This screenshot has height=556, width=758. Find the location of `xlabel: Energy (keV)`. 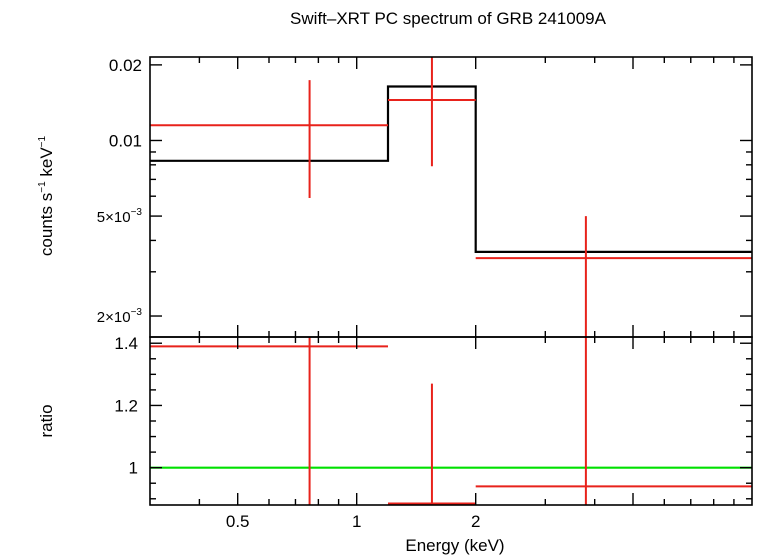

xlabel: Energy (keV) is located at coordinates (454, 545).